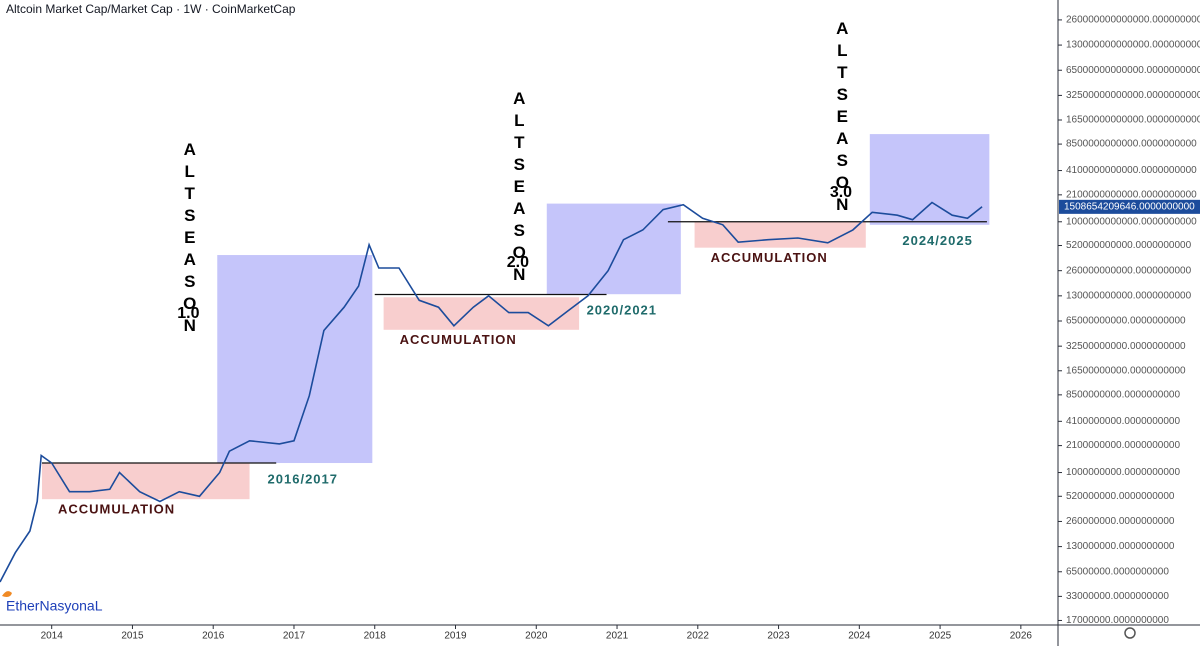 This screenshot has width=1200, height=646. What do you see at coordinates (1131, 194) in the screenshot?
I see `y-tick-label: 2100000000000.0000000000` at bounding box center [1131, 194].